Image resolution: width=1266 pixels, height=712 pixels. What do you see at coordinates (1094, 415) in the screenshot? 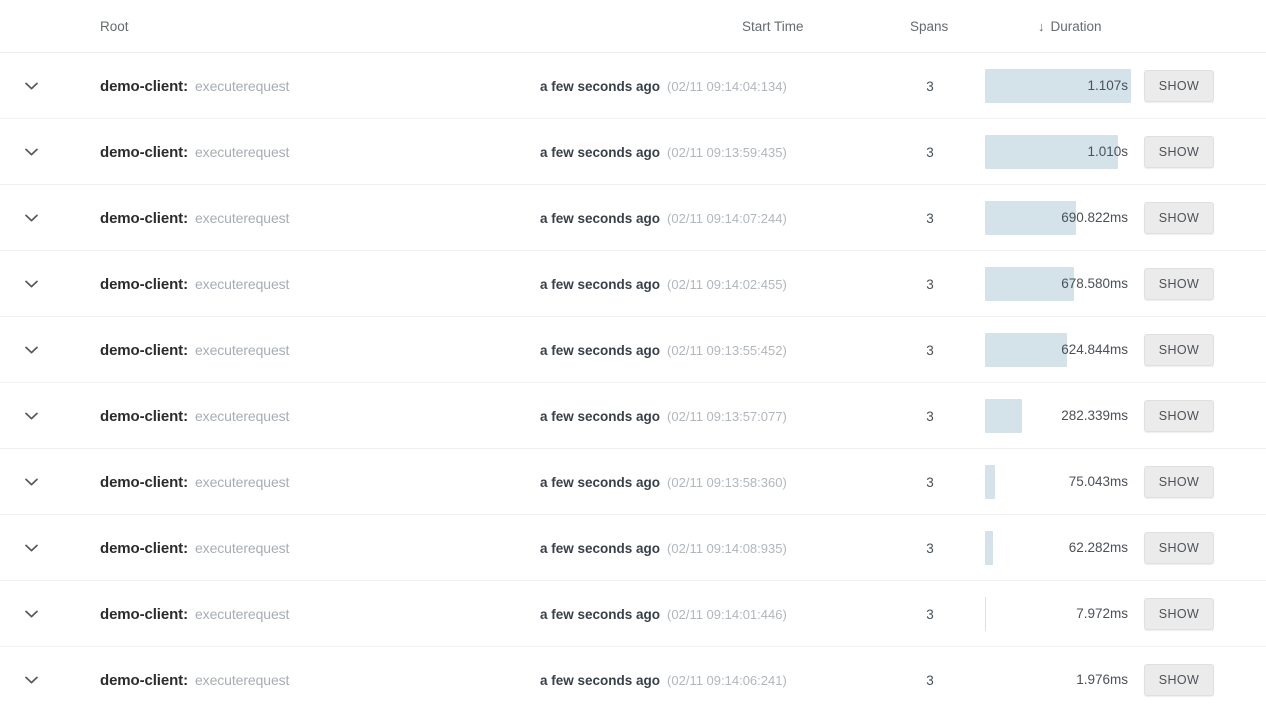
I see `duration-label: 282.339ms` at bounding box center [1094, 415].